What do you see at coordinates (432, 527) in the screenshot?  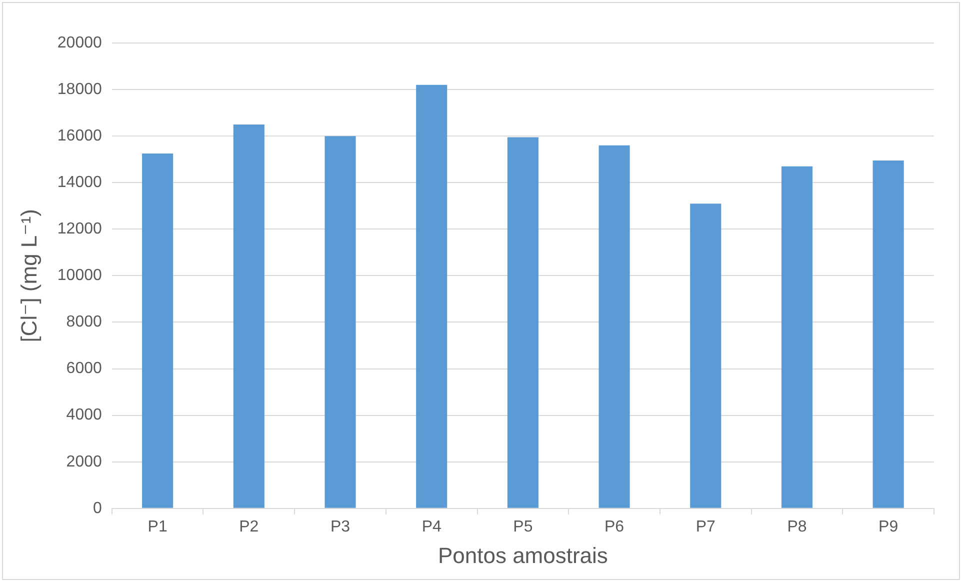 I see `x-tick-label: P4` at bounding box center [432, 527].